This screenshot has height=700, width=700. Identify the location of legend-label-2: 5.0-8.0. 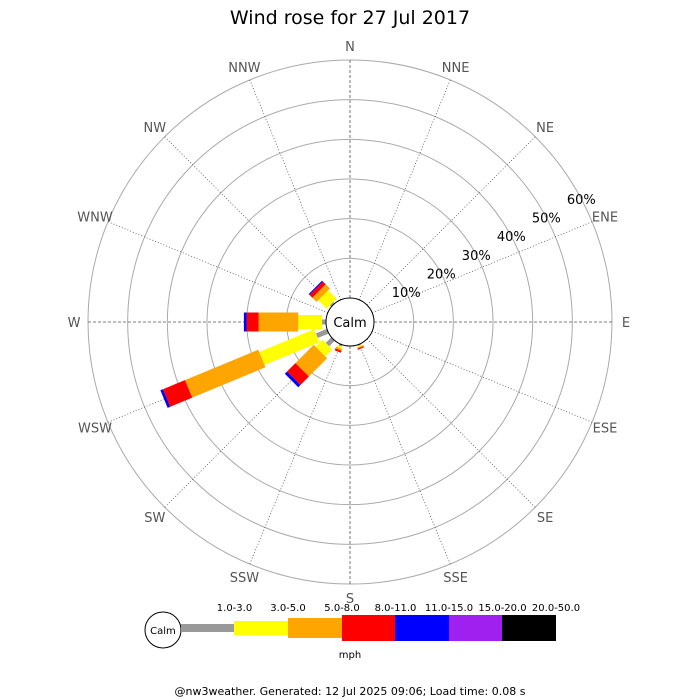
(341, 608).